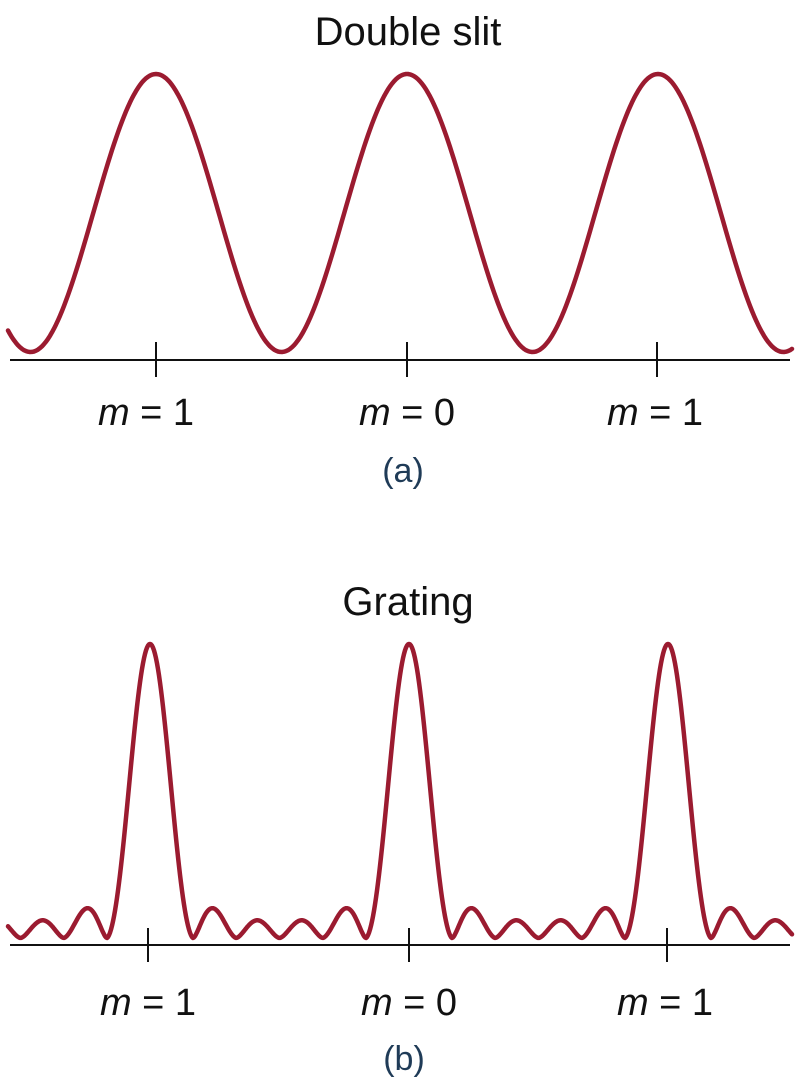 Image resolution: width=800 pixels, height=1084 pixels. What do you see at coordinates (407, 602) in the screenshot?
I see `grating-title: Grating` at bounding box center [407, 602].